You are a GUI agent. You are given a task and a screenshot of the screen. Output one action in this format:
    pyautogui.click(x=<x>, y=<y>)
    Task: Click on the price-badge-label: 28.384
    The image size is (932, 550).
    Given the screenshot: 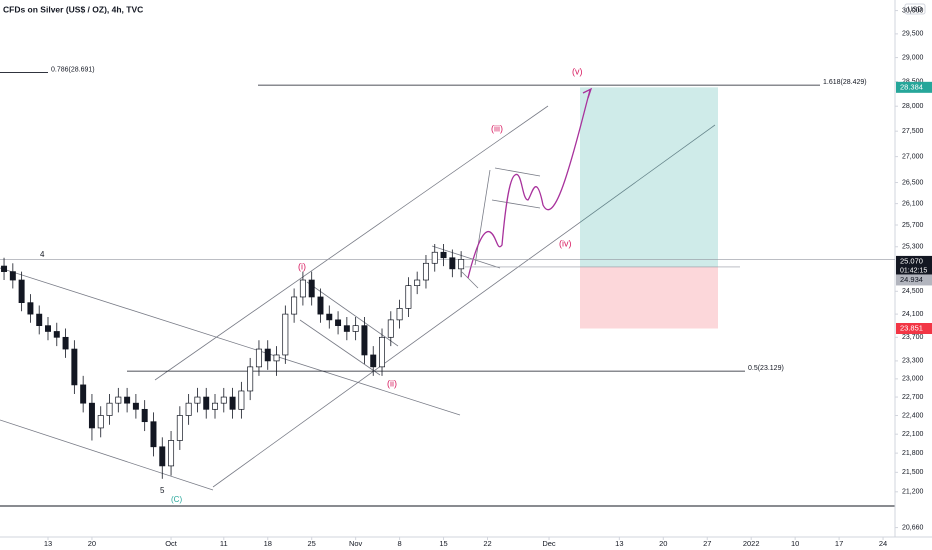 What is the action you would take?
    pyautogui.click(x=911, y=86)
    